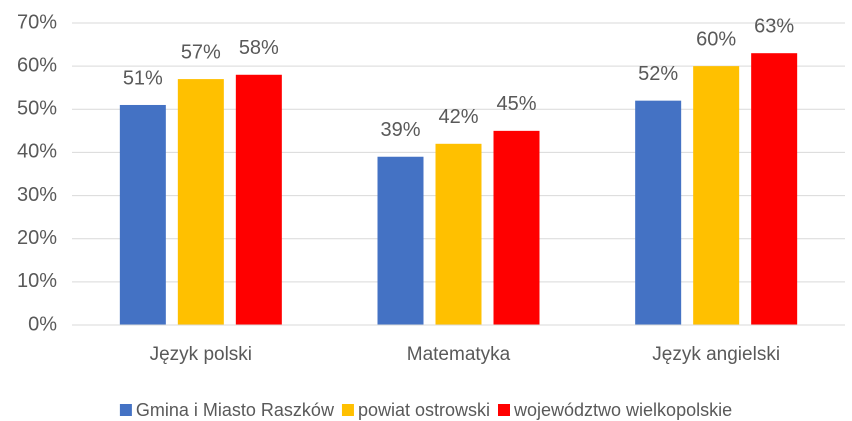 This screenshot has width=852, height=421. Describe the element at coordinates (716, 354) in the screenshot. I see `x-tick-label: Język angielski` at that location.